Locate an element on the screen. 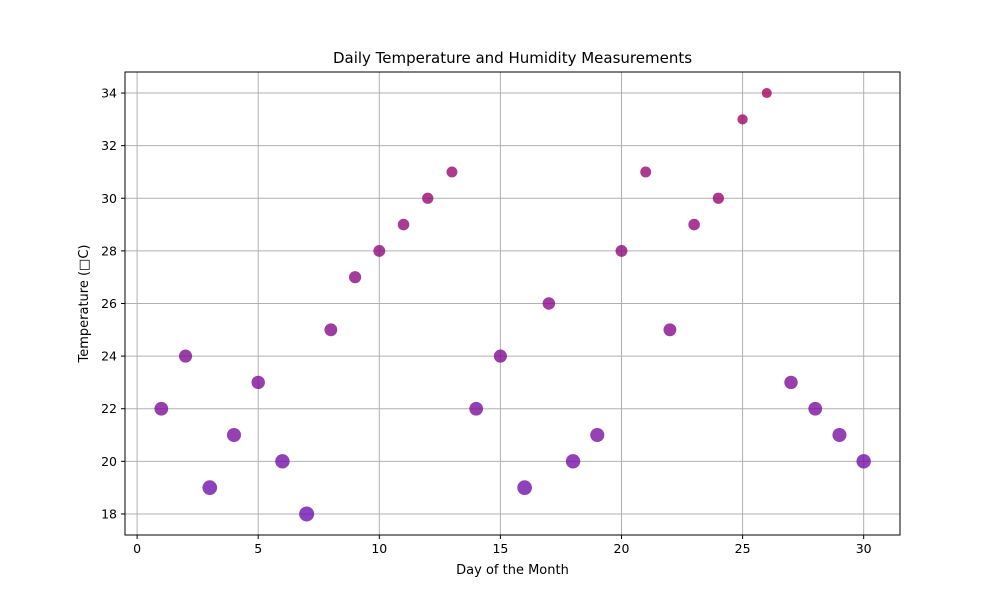 Image resolution: width=1000 pixels, height=600 pixels. x-tick-label: 0 is located at coordinates (137, 548).